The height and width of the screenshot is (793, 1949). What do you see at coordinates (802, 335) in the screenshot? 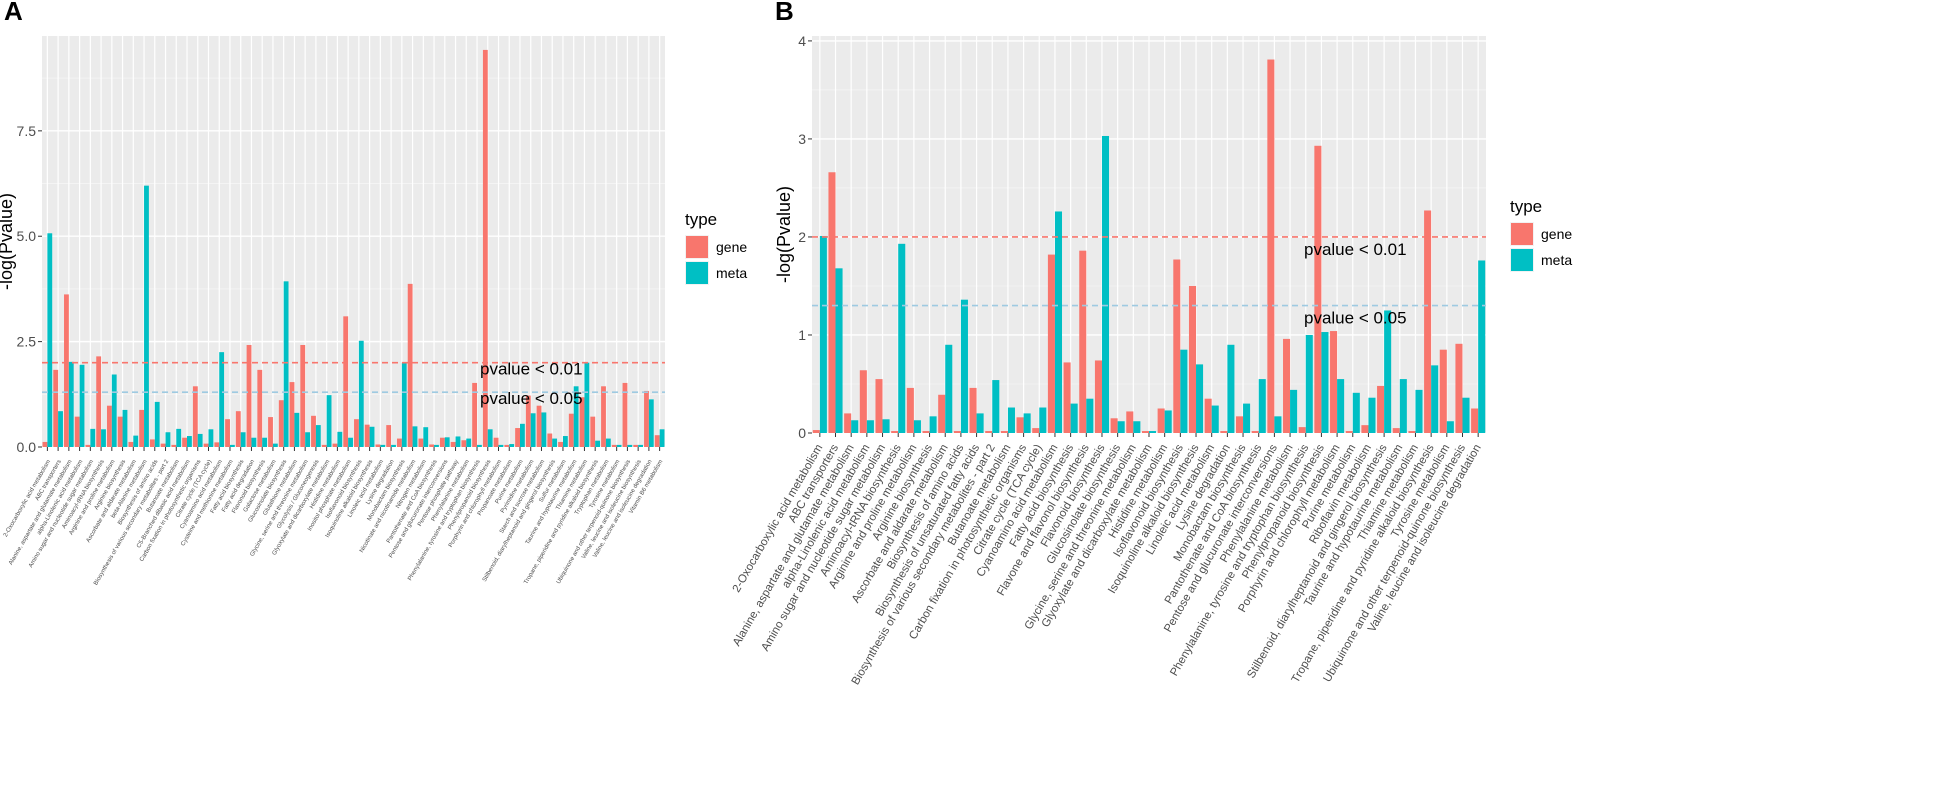
I see `panel-b-y-tick-label: 1` at bounding box center [802, 335].